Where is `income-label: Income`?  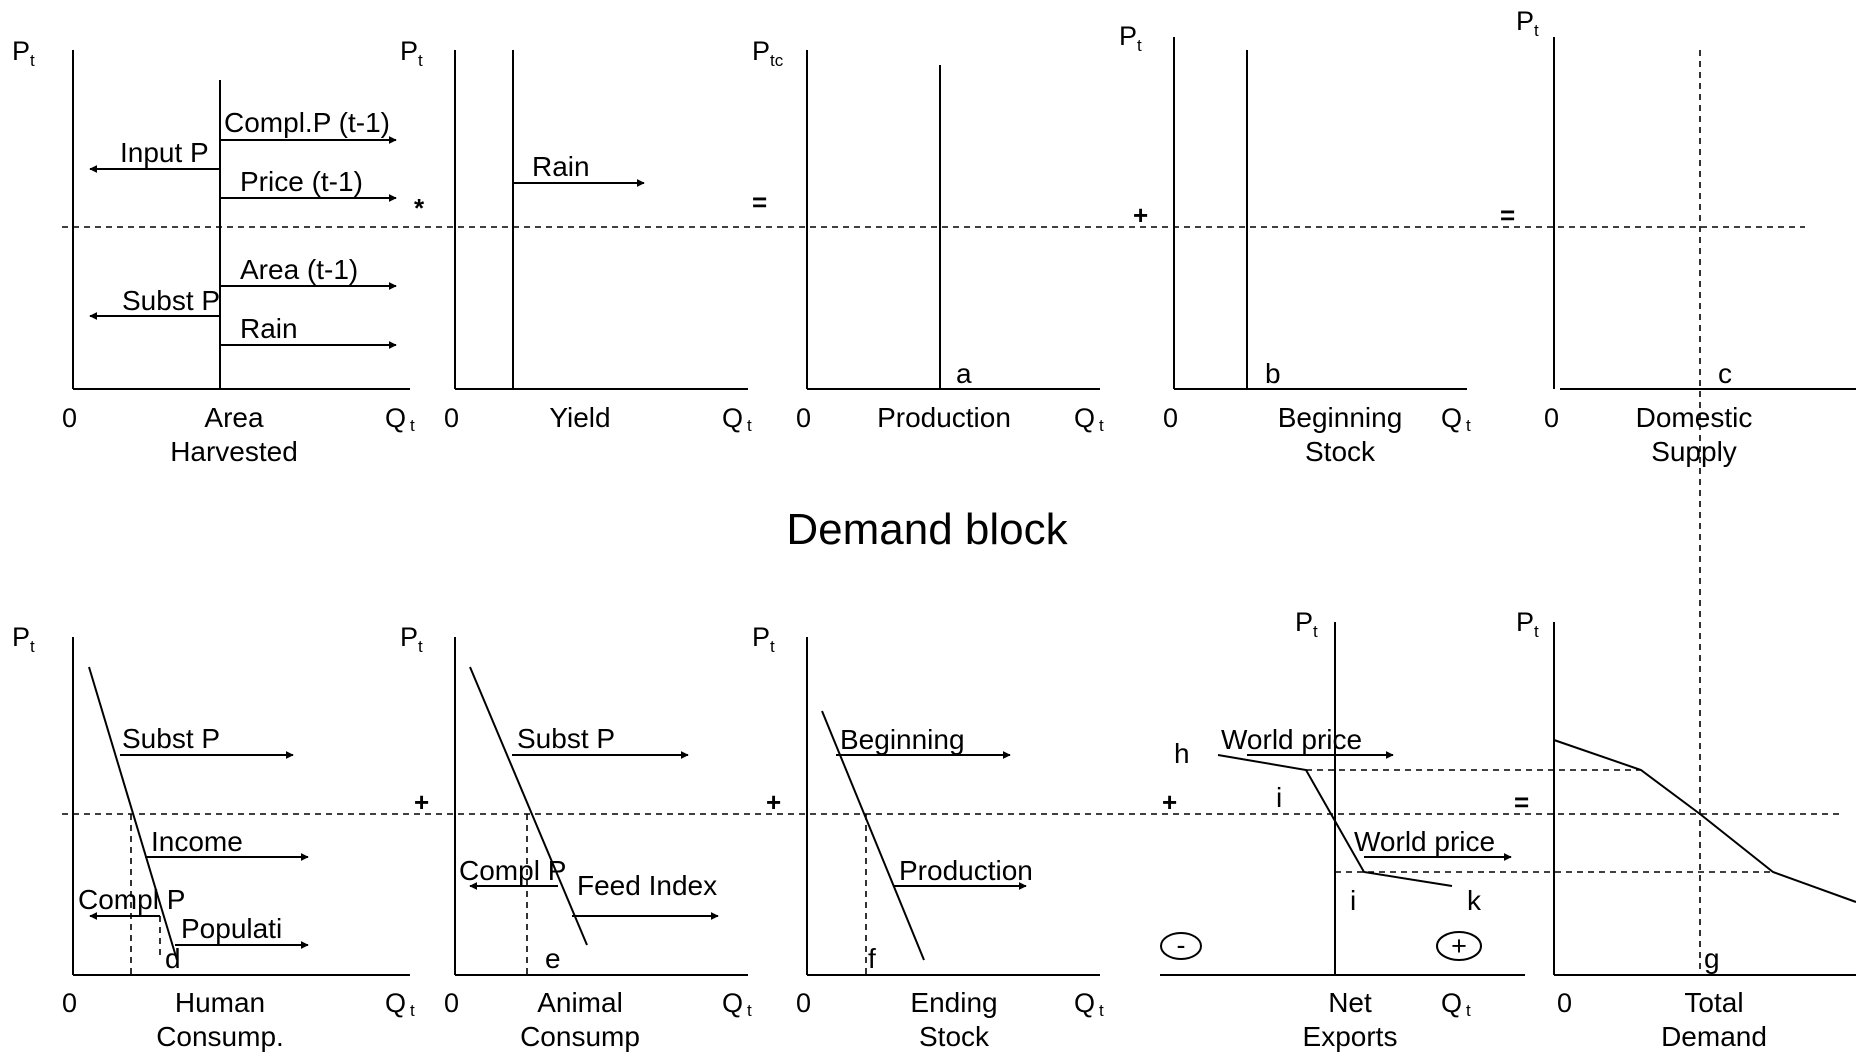 income-label: Income is located at coordinates (197, 841).